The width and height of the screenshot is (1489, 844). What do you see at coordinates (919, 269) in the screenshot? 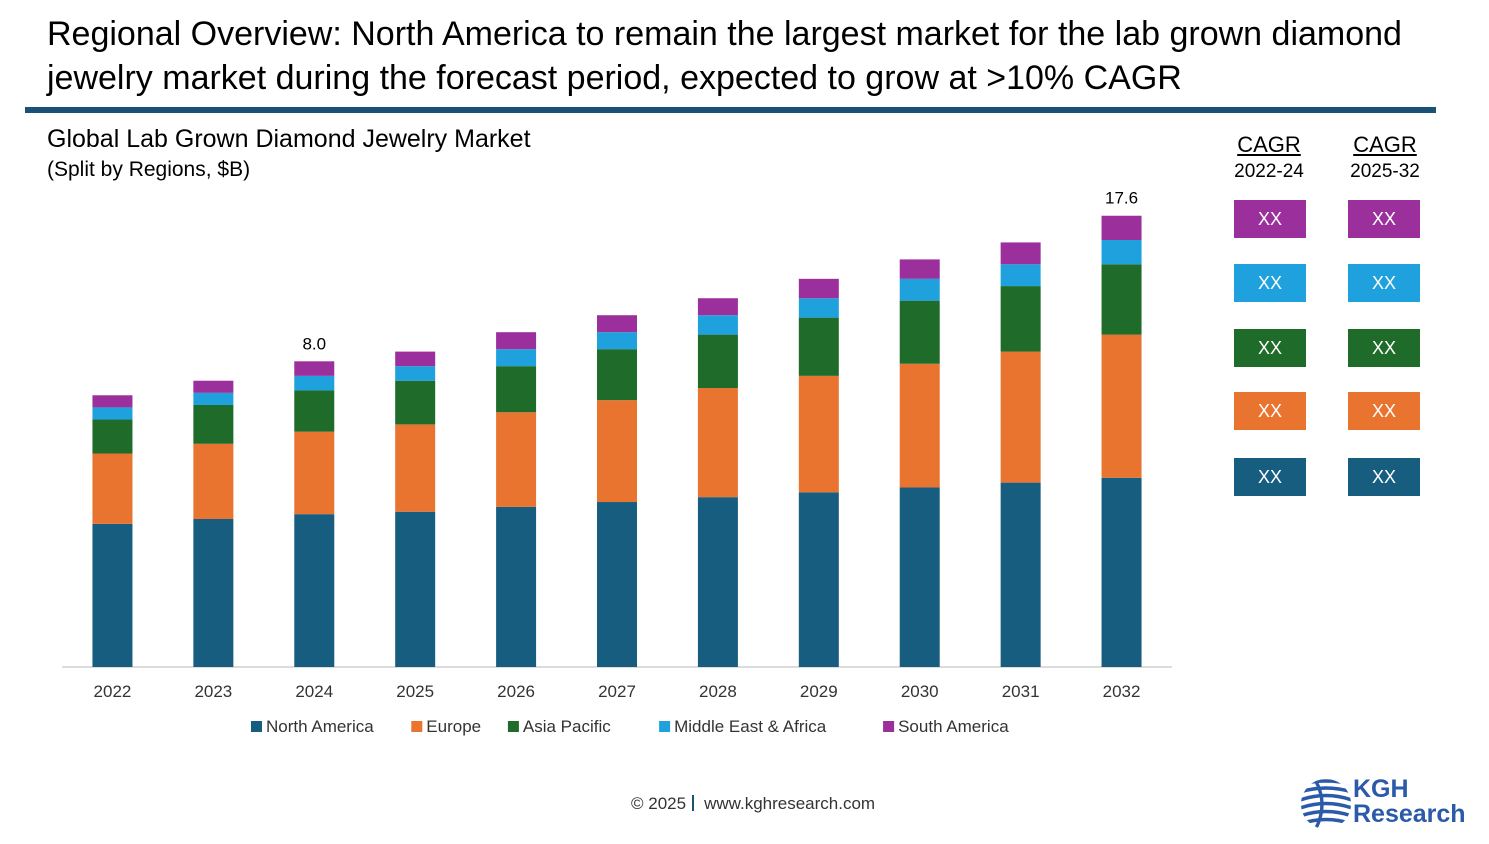
I see `bar-segment-south-america-2030` at bounding box center [919, 269].